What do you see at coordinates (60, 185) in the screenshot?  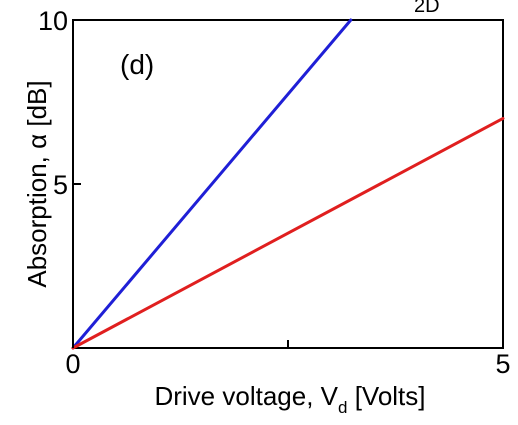 I see `y-tick-label-0: 5` at bounding box center [60, 185].